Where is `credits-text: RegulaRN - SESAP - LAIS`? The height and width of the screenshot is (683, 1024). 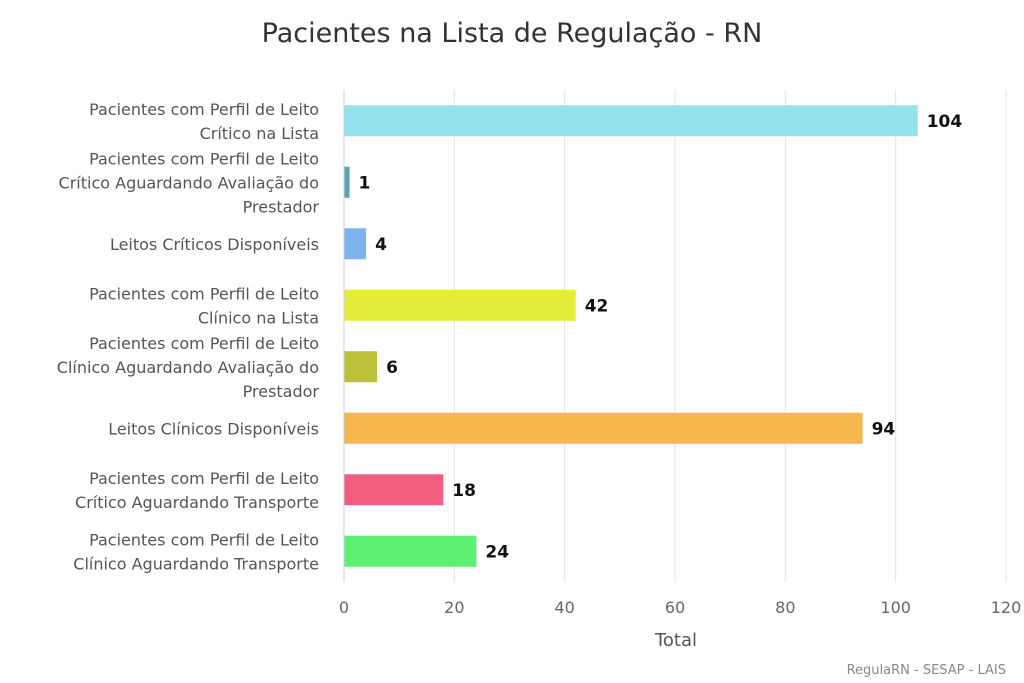 credits-text: RegulaRN - SESAP - LAIS is located at coordinates (926, 670).